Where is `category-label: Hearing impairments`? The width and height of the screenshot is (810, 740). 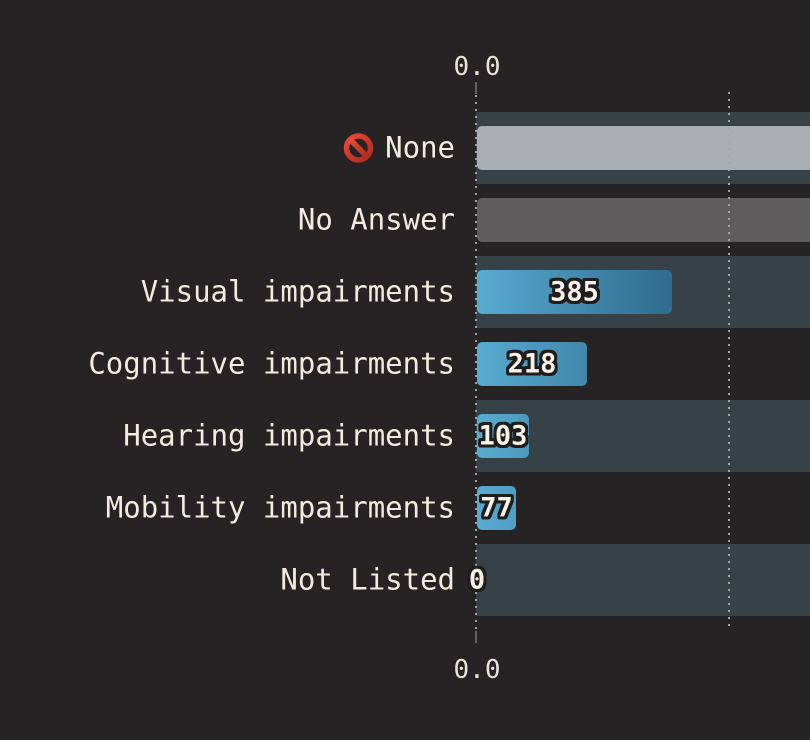 category-label: Hearing impairments is located at coordinates (289, 435).